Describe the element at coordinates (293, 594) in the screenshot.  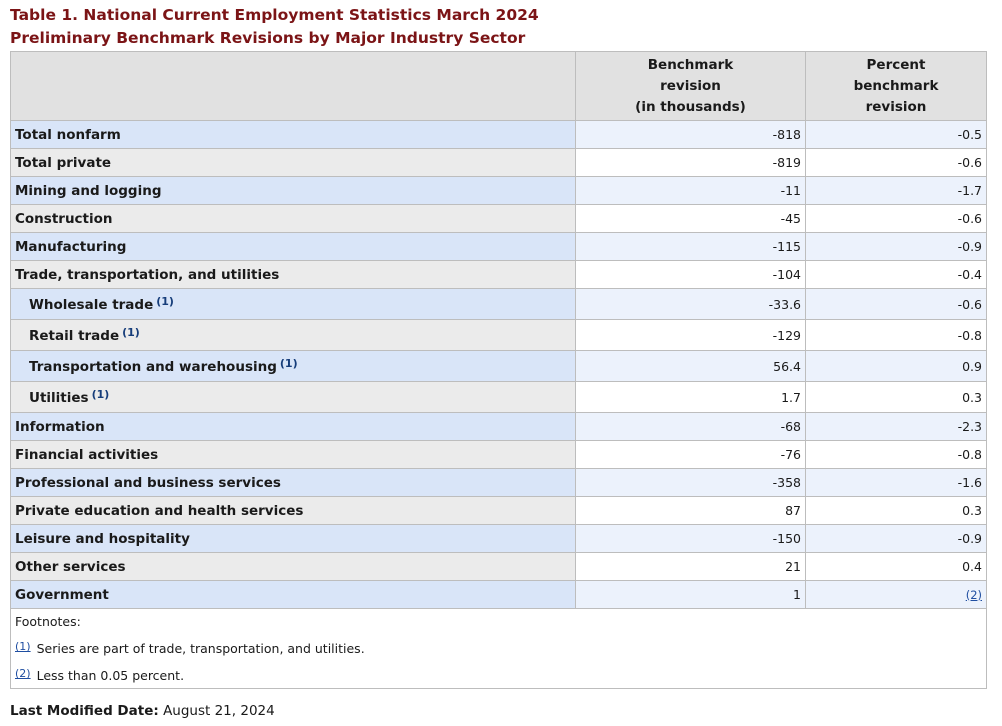
I see `row-label: Government` at that location.